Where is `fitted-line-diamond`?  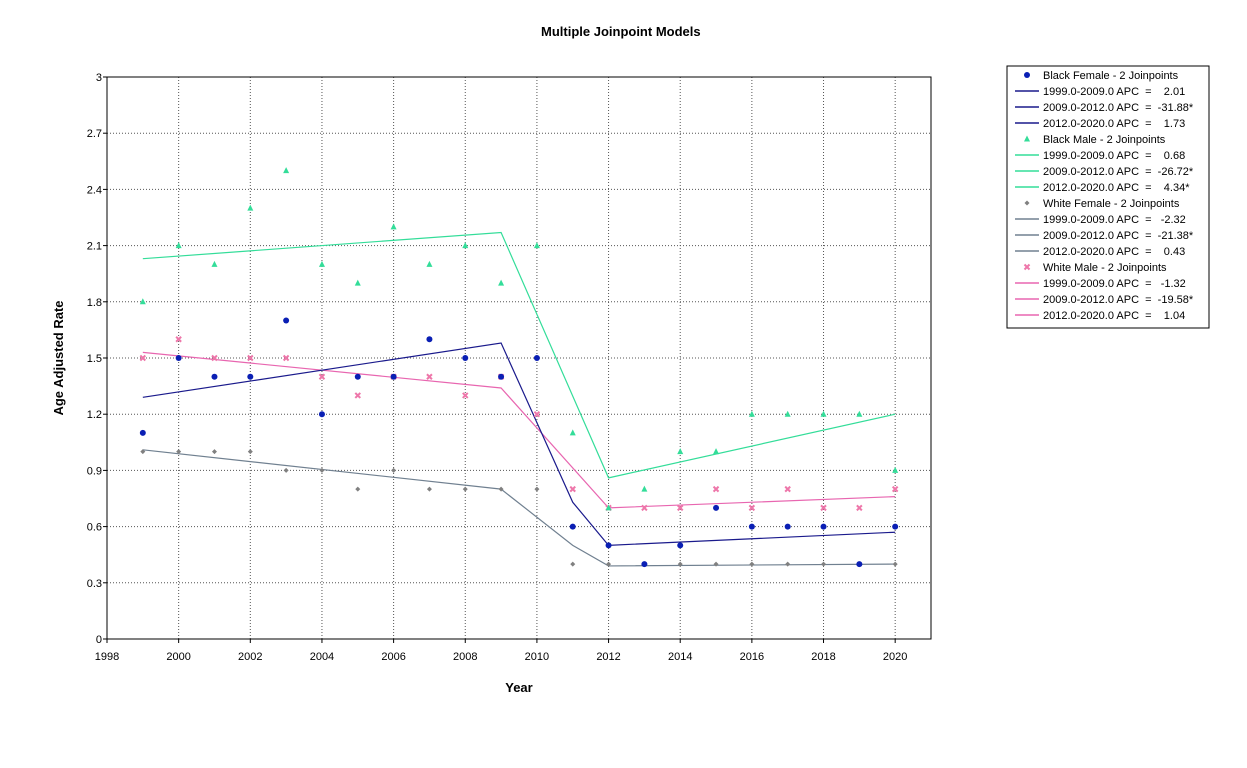
fitted-line-diamond is located at coordinates (519, 508).